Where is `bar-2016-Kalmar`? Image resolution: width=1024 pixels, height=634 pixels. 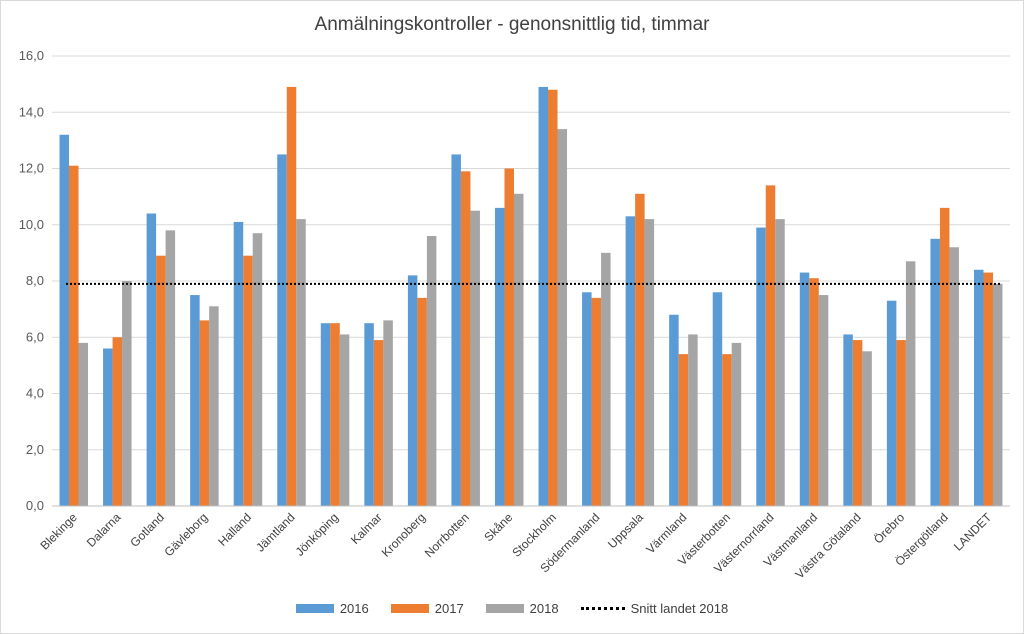 bar-2016-Kalmar is located at coordinates (369, 414).